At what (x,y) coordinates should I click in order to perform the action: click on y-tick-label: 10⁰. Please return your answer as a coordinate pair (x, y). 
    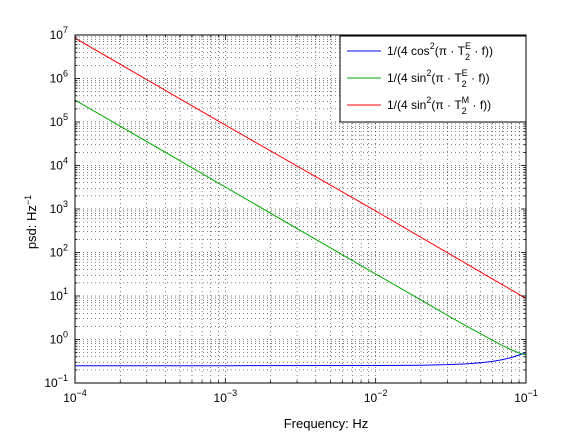
    Looking at the image, I should click on (59, 338).